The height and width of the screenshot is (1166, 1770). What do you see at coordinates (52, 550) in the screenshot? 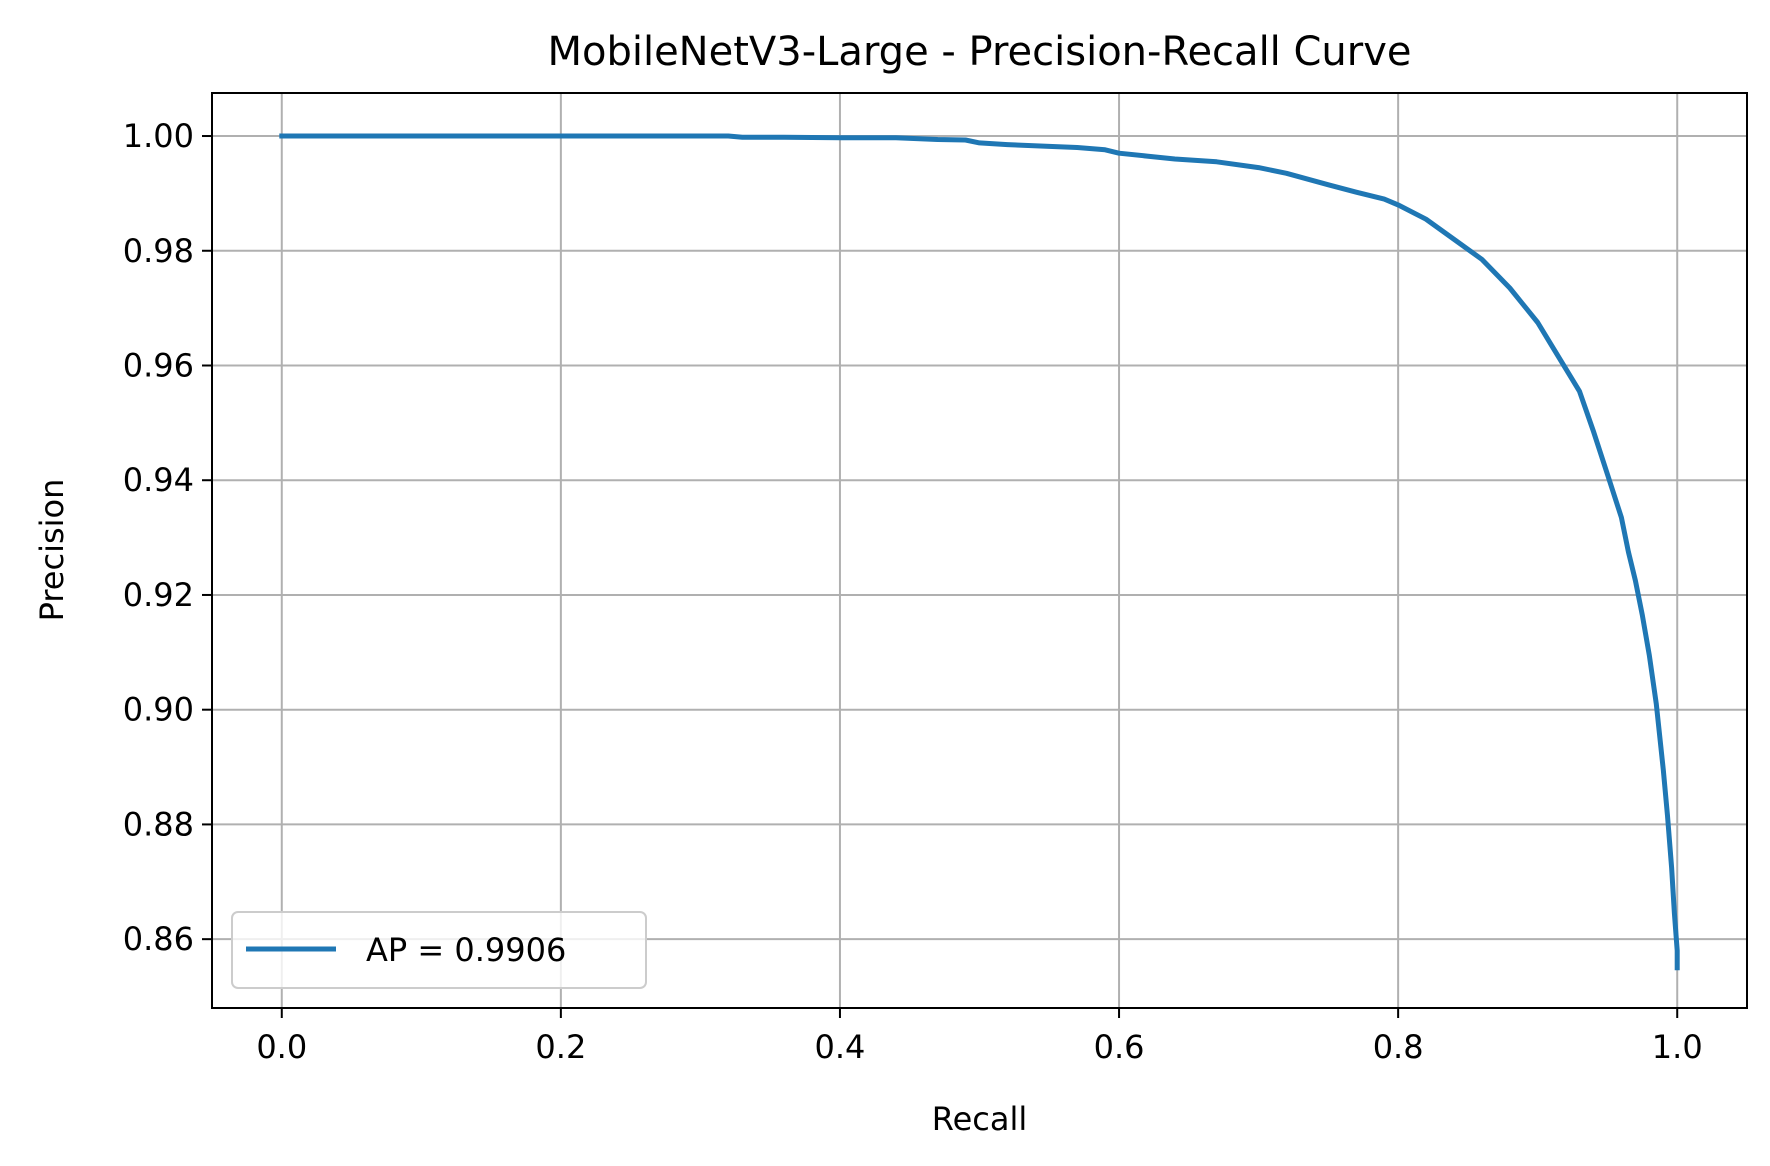
I see `y-axis-label: Precision` at bounding box center [52, 550].